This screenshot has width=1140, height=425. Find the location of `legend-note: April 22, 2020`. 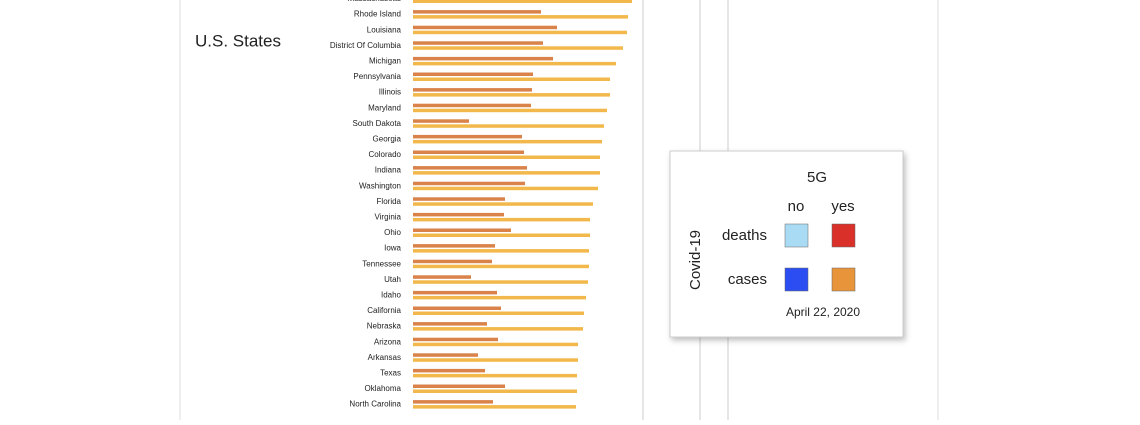

legend-note: April 22, 2020 is located at coordinates (823, 312).